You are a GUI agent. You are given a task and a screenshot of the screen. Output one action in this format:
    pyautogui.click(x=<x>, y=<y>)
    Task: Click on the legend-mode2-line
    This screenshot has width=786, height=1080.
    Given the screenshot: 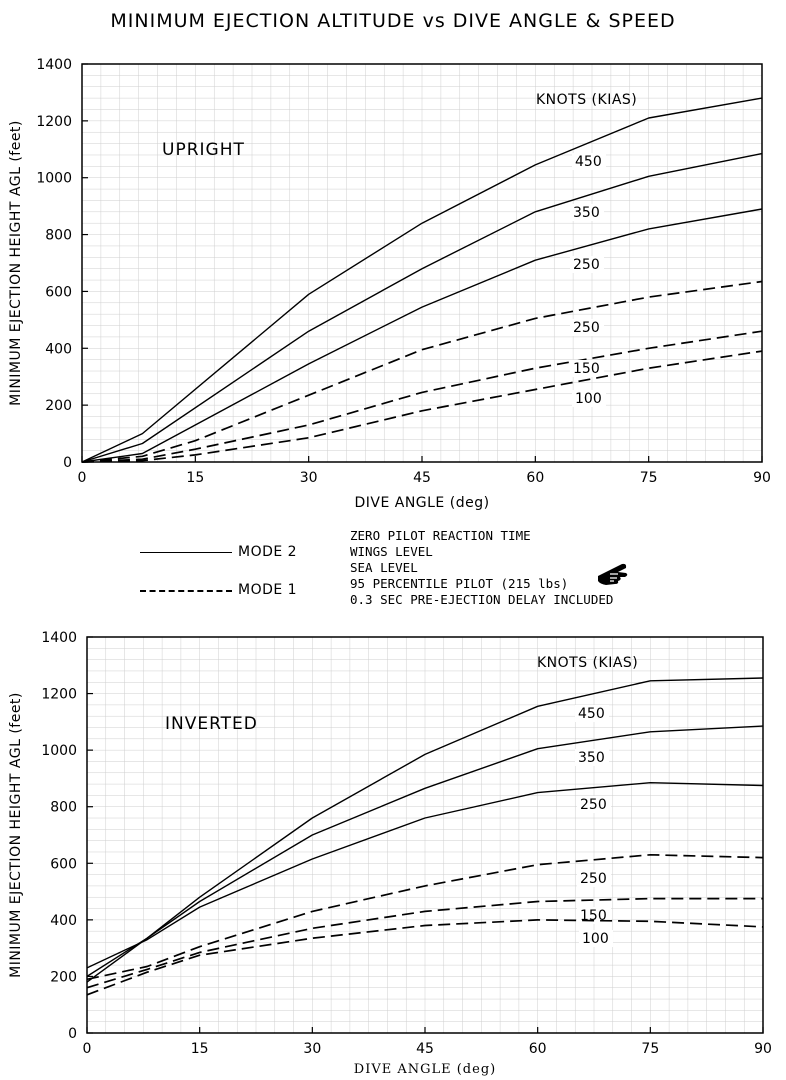 What is the action you would take?
    pyautogui.click(x=186, y=552)
    